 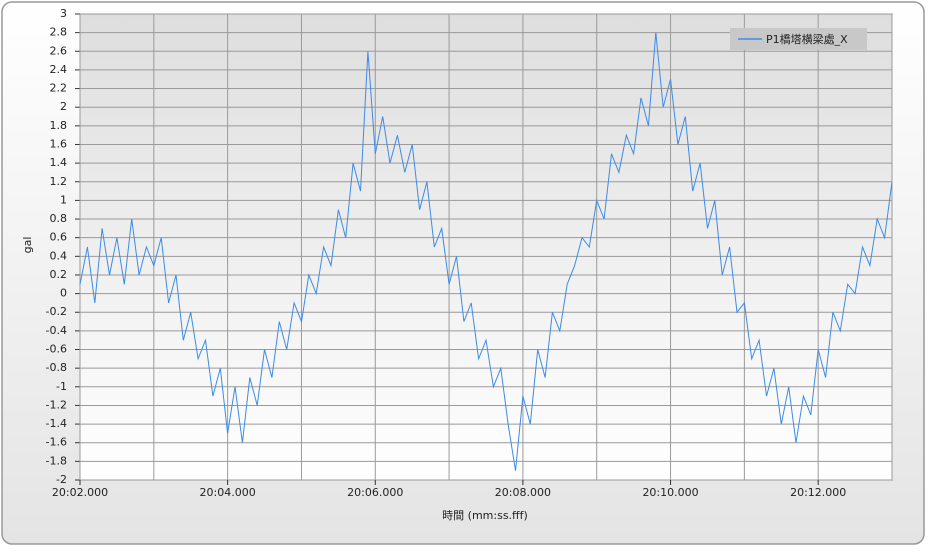 I want to click on legend-label: P1橋塔横梁處_X, so click(x=807, y=39).